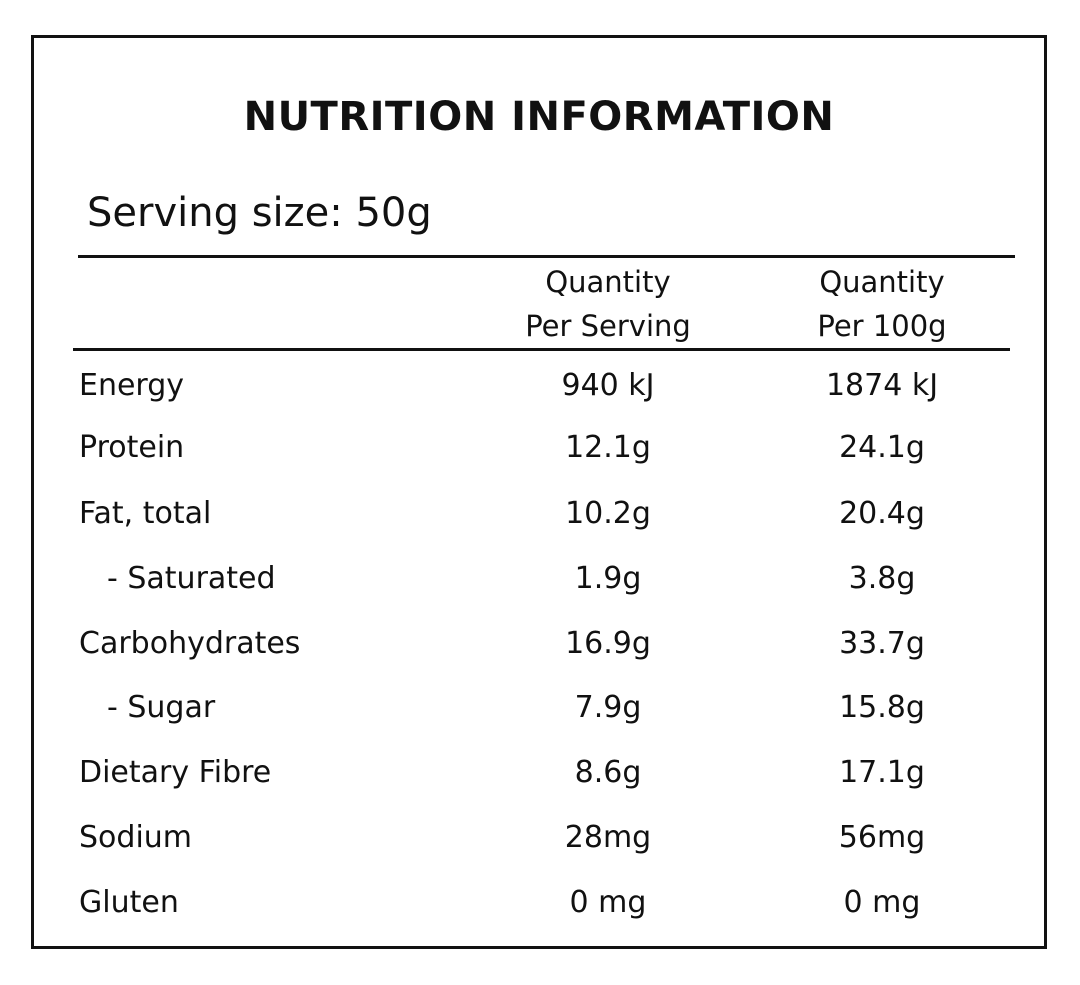 This screenshot has width=1080, height=985. Describe the element at coordinates (145, 513) in the screenshot. I see `row-label: Fat, total` at that location.